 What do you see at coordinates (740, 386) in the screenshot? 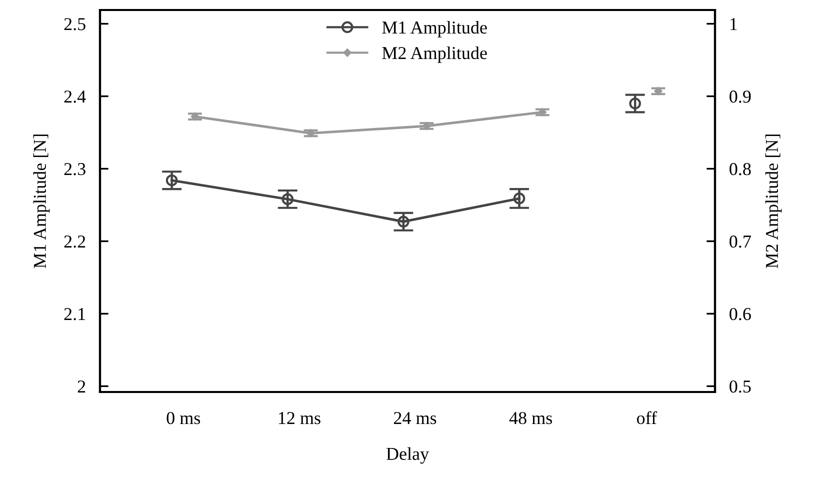
I see `y2-tick-label: 0.5` at bounding box center [740, 386].